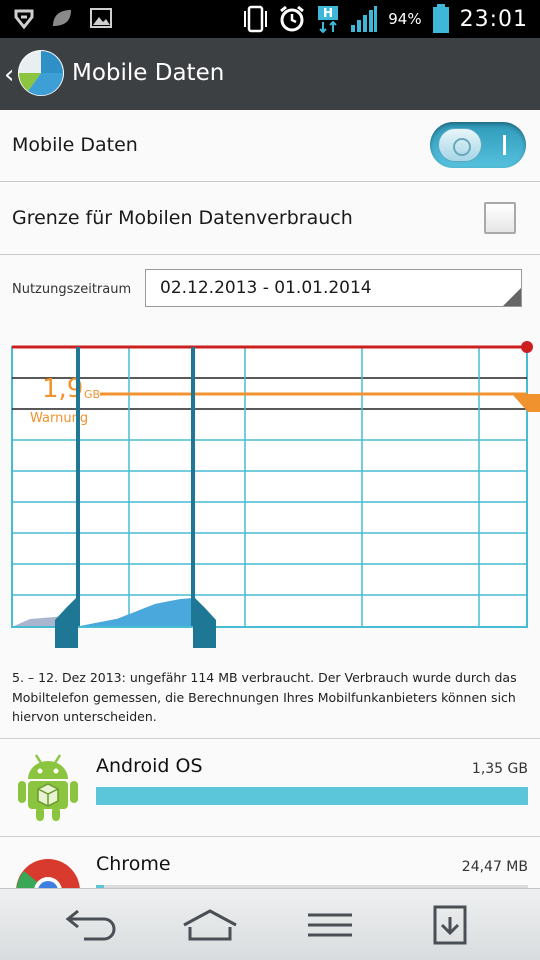 The height and width of the screenshot is (960, 540). Describe the element at coordinates (48, 787) in the screenshot. I see `android-os-icon` at that location.